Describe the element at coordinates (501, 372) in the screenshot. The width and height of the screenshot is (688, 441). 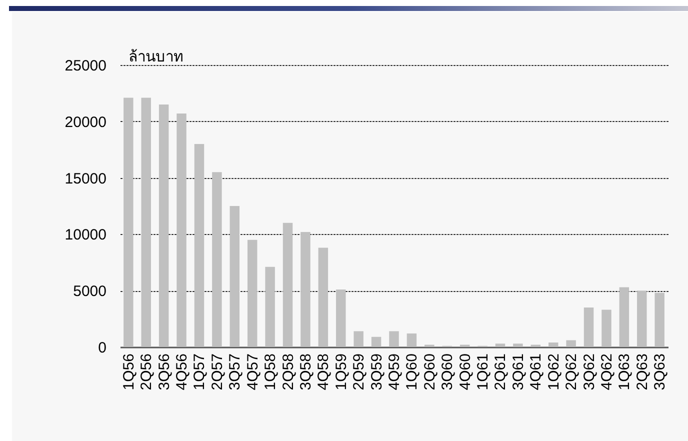
I see `x-tick-label: 2Q61` at that location.